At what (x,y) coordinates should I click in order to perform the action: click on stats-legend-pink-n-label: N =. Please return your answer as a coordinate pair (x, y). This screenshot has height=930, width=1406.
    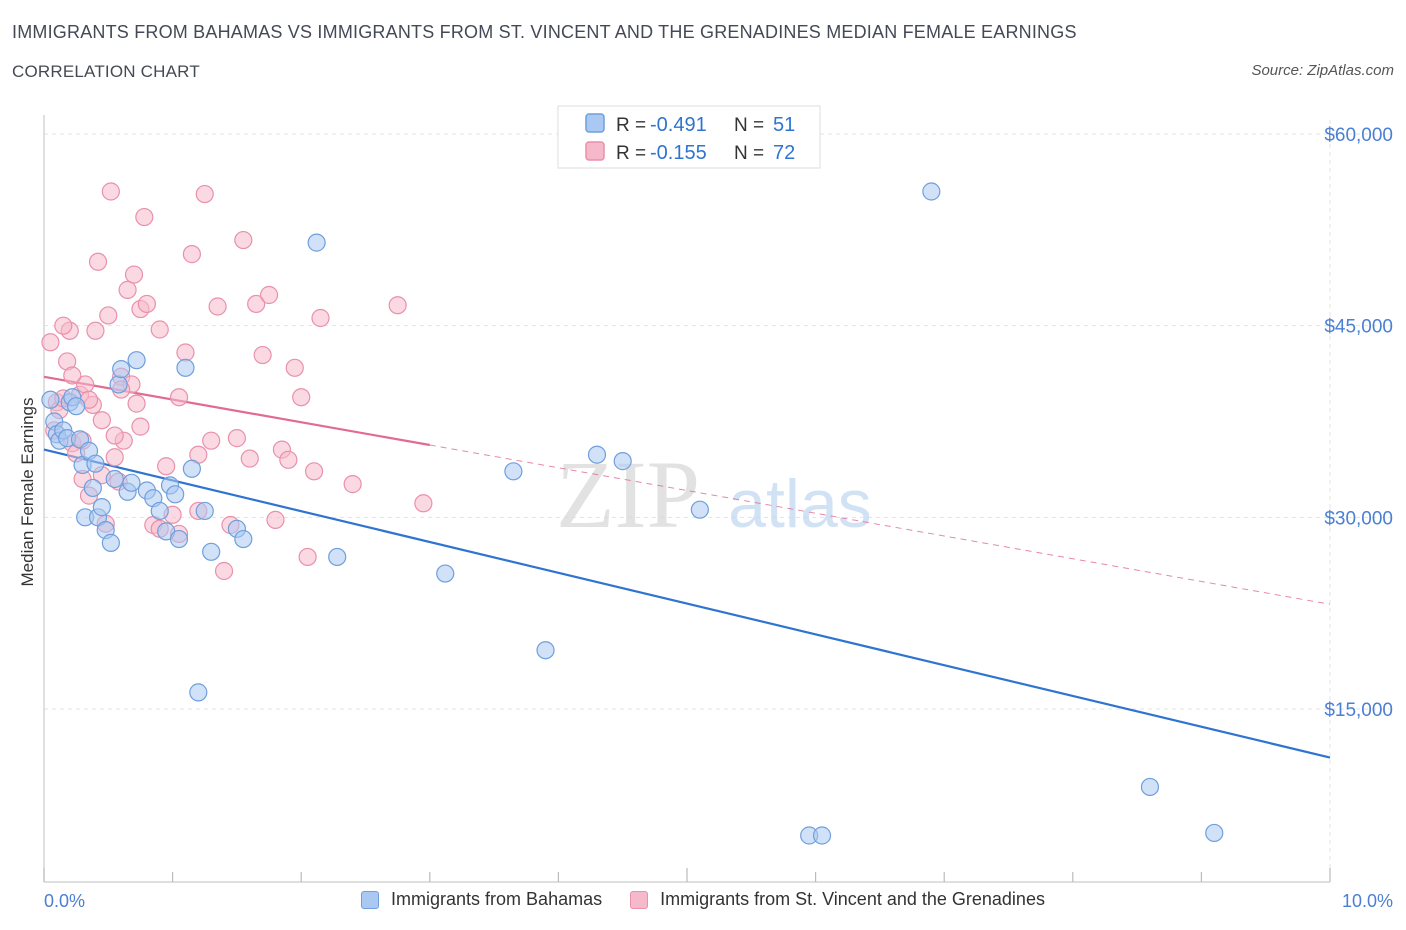
    Looking at the image, I should click on (749, 153).